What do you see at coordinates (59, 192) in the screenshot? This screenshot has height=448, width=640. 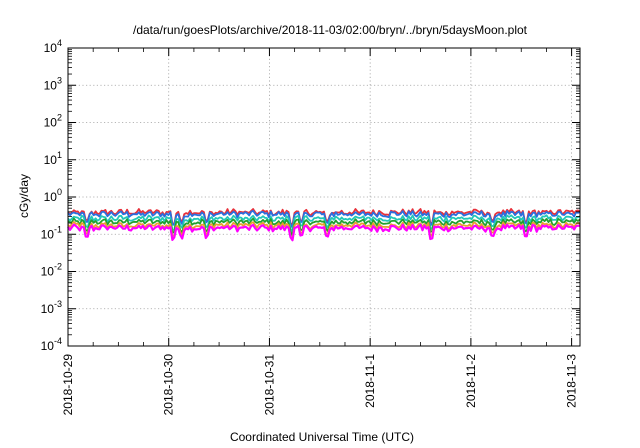 I see `y-tick-label-exponent: 0` at bounding box center [59, 192].